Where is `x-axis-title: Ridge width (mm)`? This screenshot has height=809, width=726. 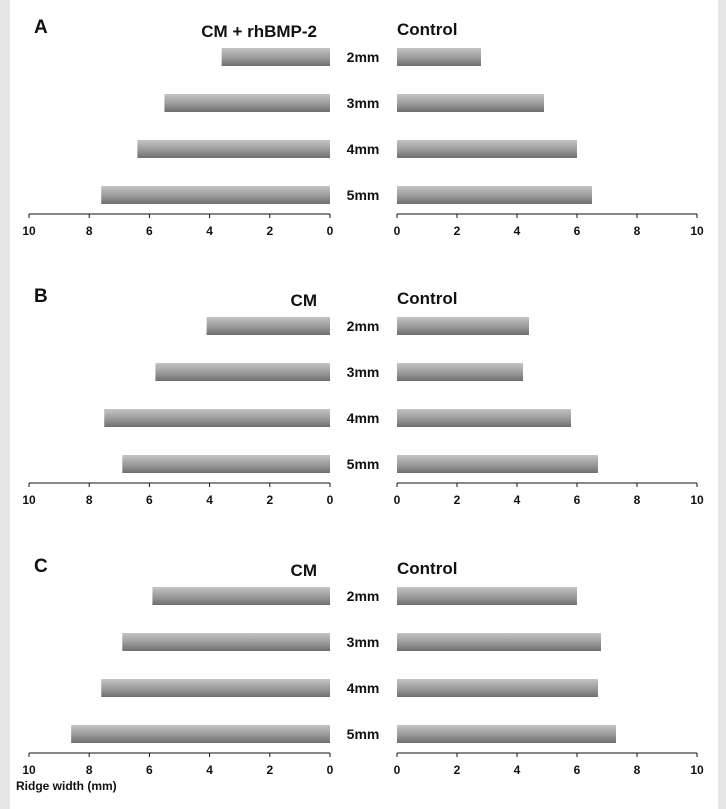 x-axis-title: Ridge width (mm) is located at coordinates (66, 786).